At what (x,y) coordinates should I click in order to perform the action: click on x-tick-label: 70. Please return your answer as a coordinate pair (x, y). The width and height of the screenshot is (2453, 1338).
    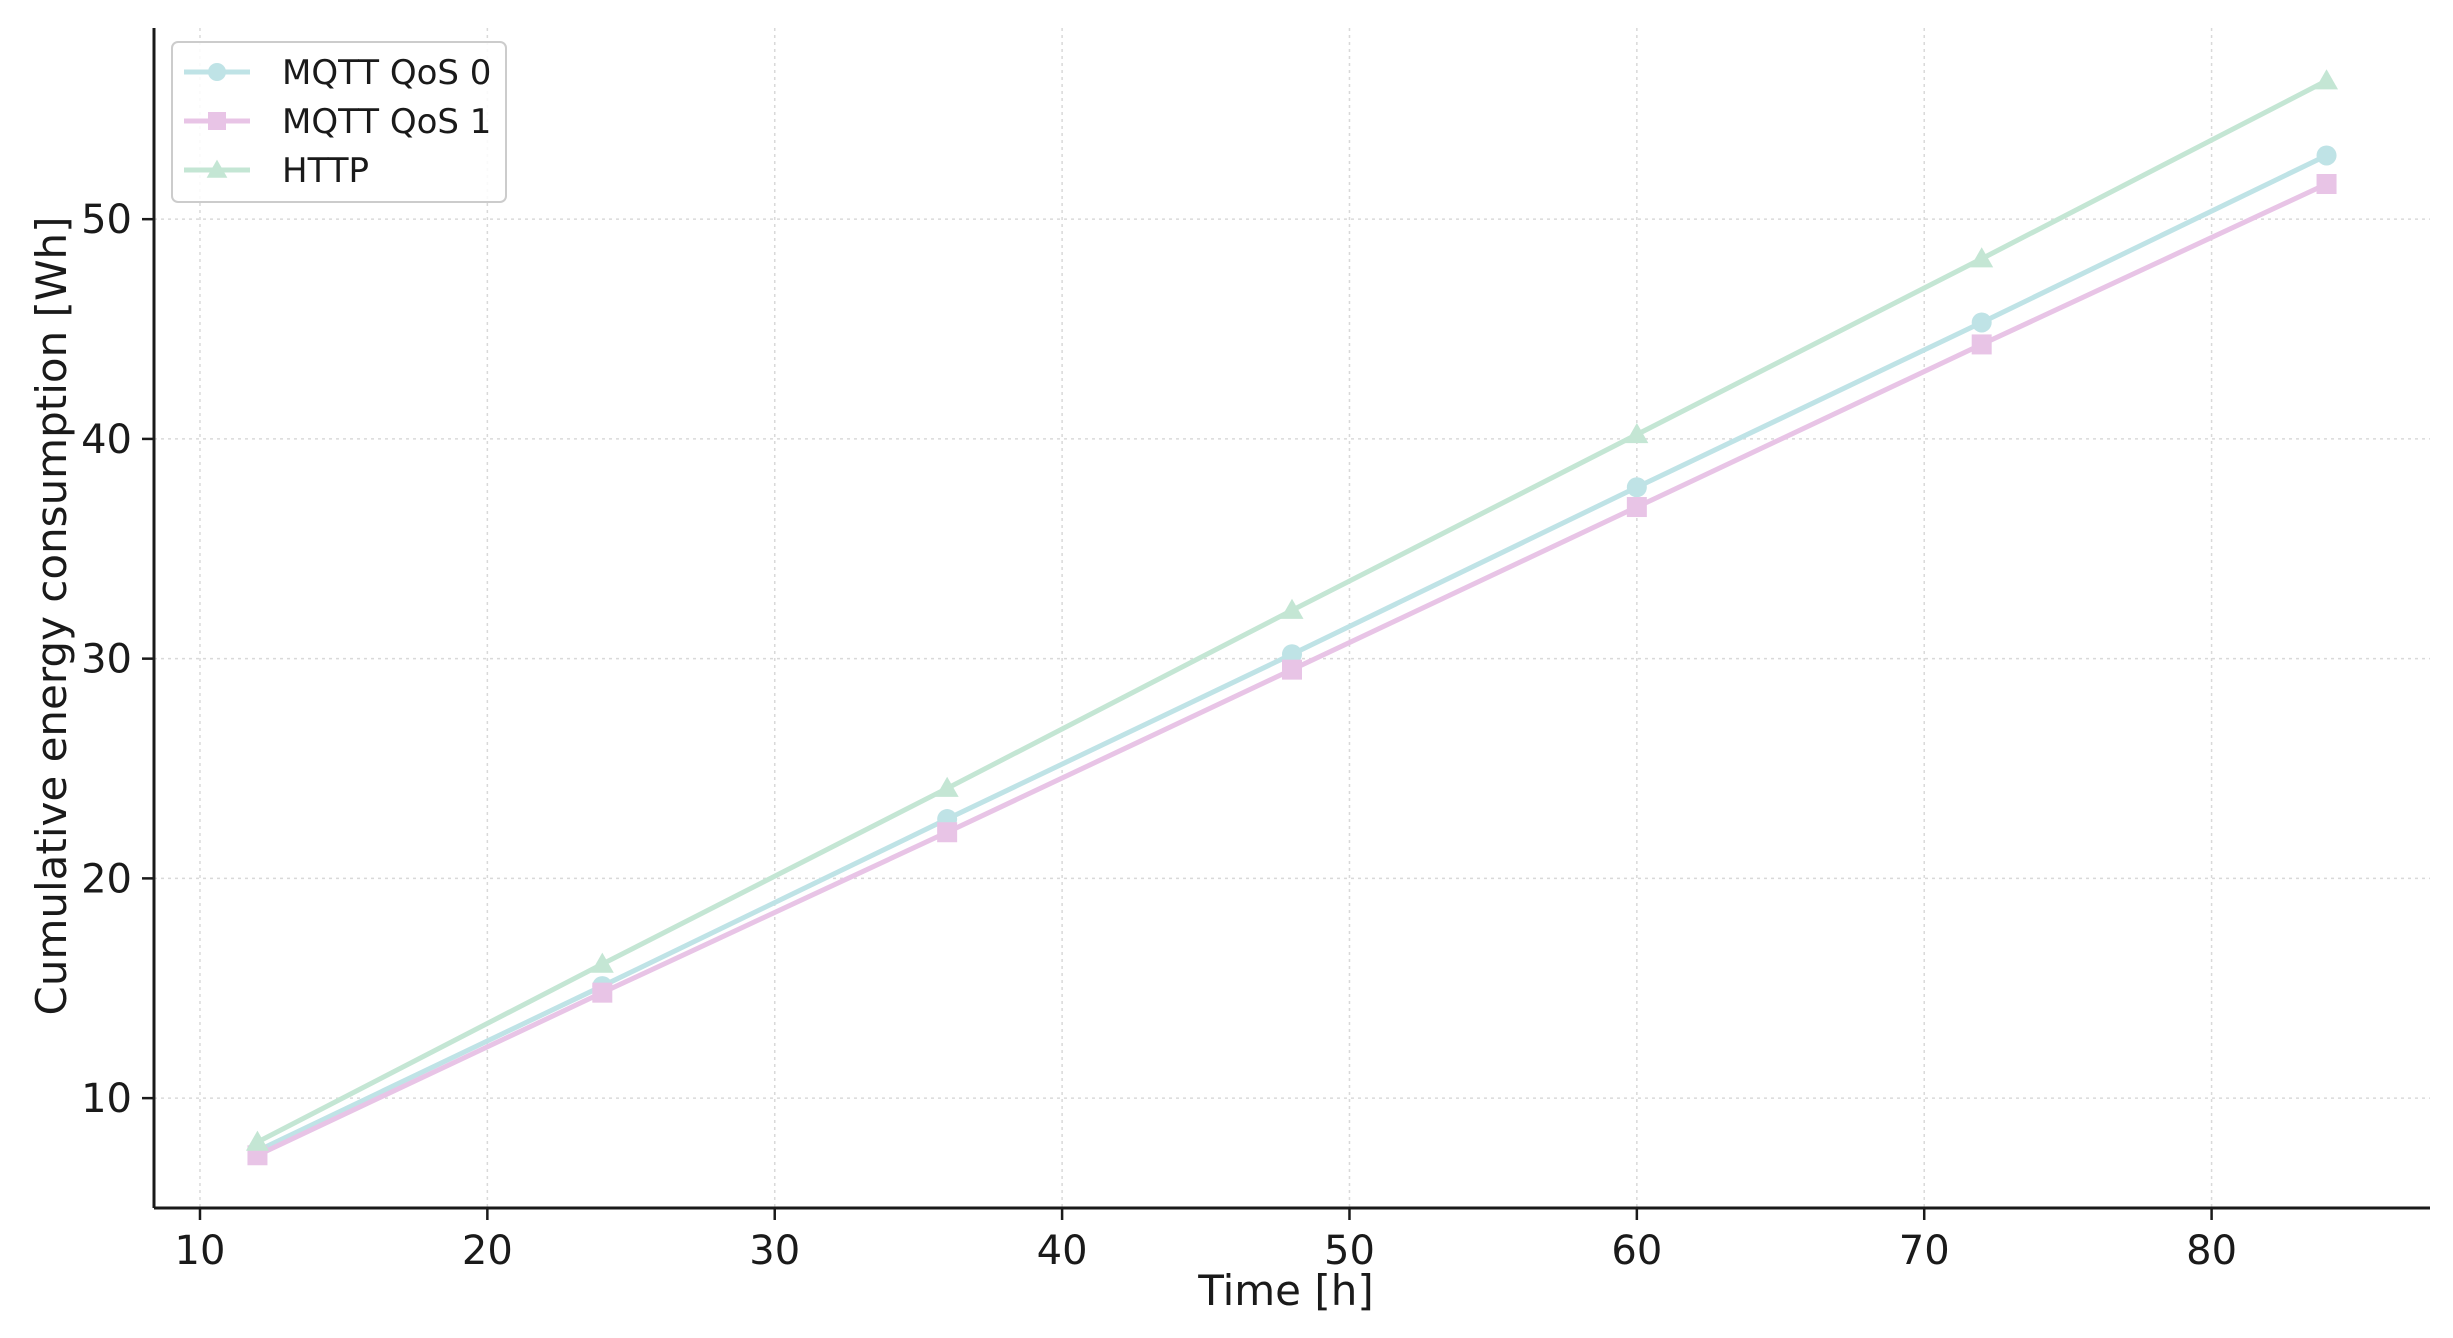
    Looking at the image, I should click on (1924, 1251).